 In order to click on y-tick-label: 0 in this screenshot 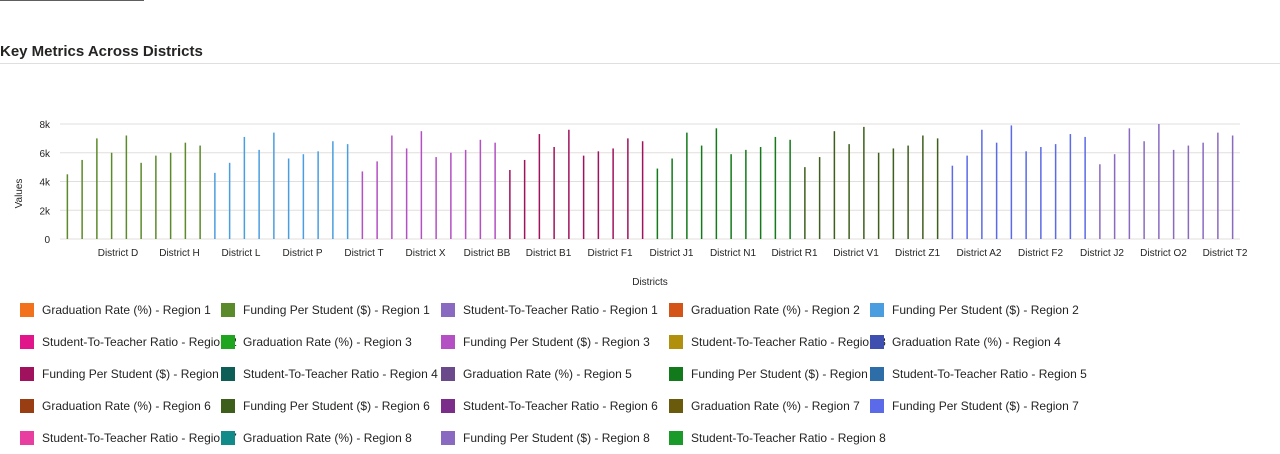, I will do `click(47, 240)`.